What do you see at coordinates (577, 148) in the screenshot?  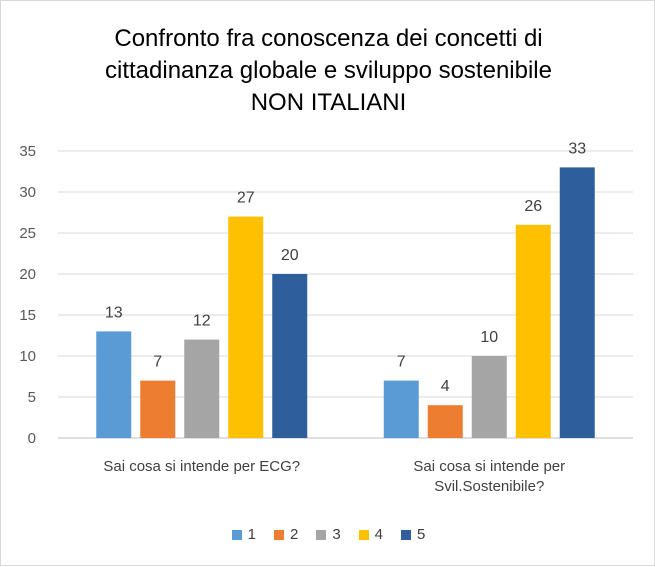 I see `data-label-cat2-series-5: 33` at bounding box center [577, 148].